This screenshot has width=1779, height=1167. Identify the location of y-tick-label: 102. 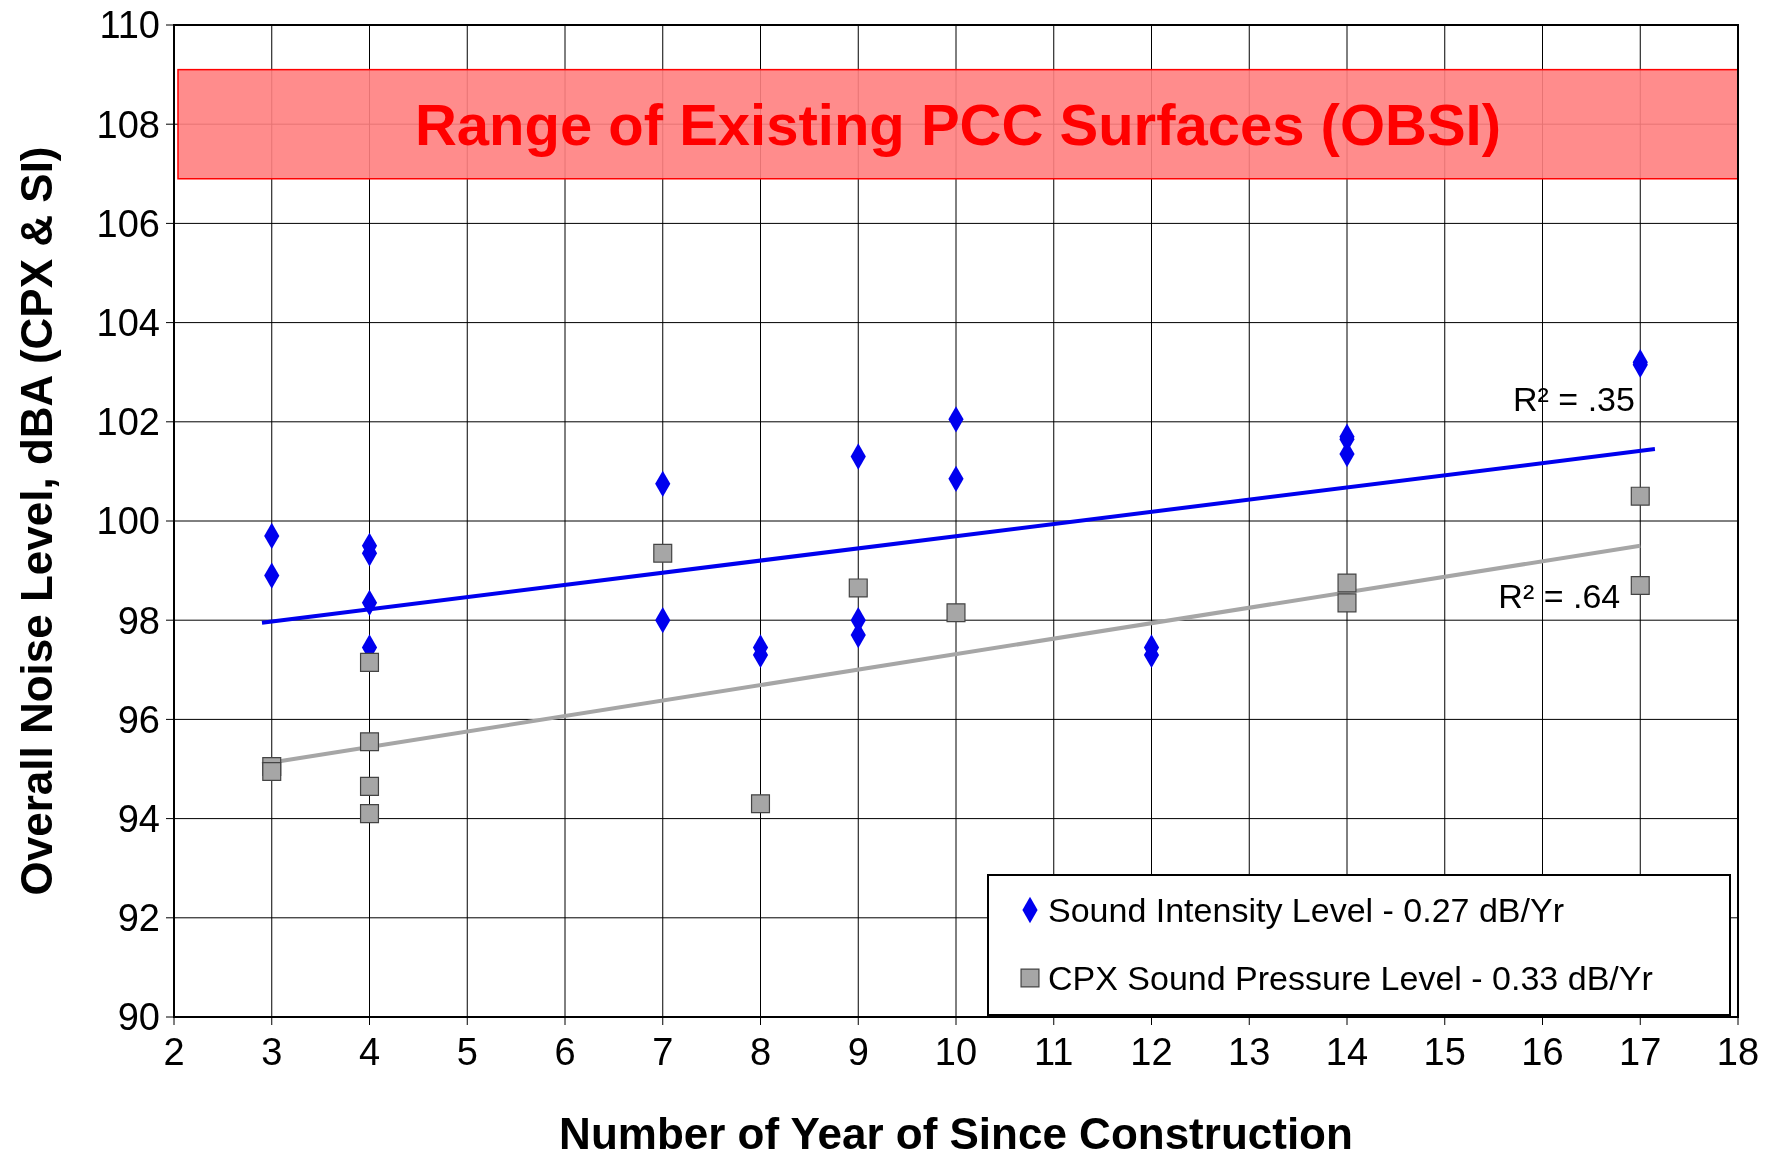
(128, 422).